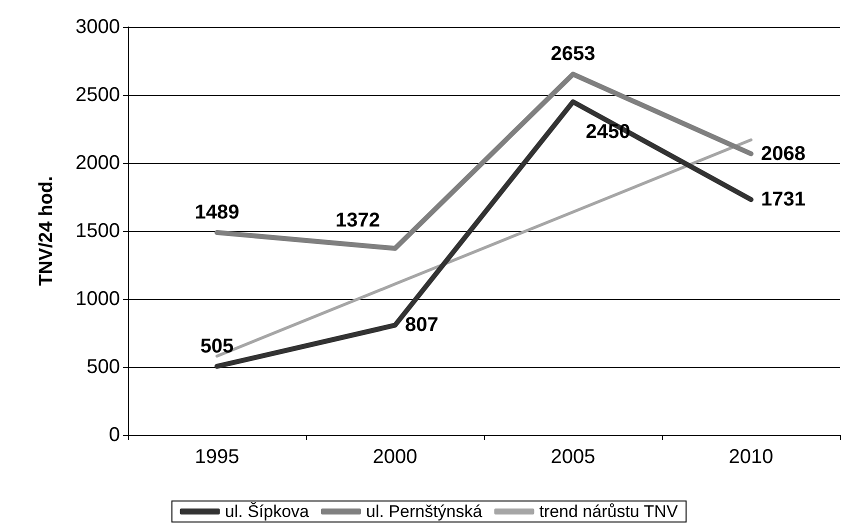  What do you see at coordinates (358, 220) in the screenshot?
I see `data-label: 1372` at bounding box center [358, 220].